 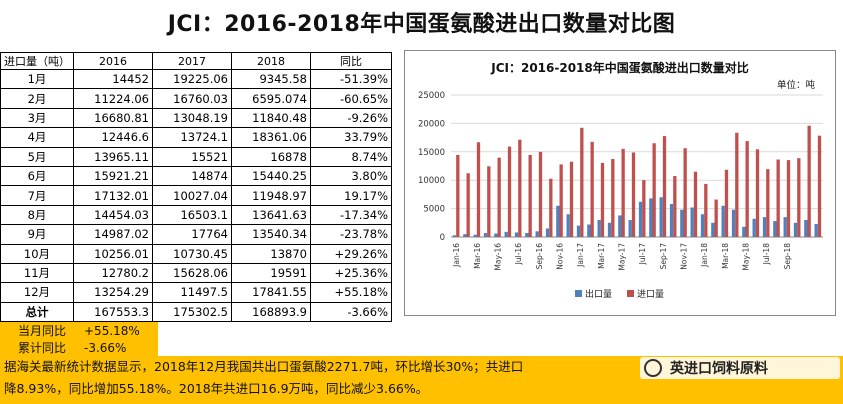 What do you see at coordinates (642, 254) in the screenshot?
I see `x-tick-label: Jul-17` at bounding box center [642, 254].